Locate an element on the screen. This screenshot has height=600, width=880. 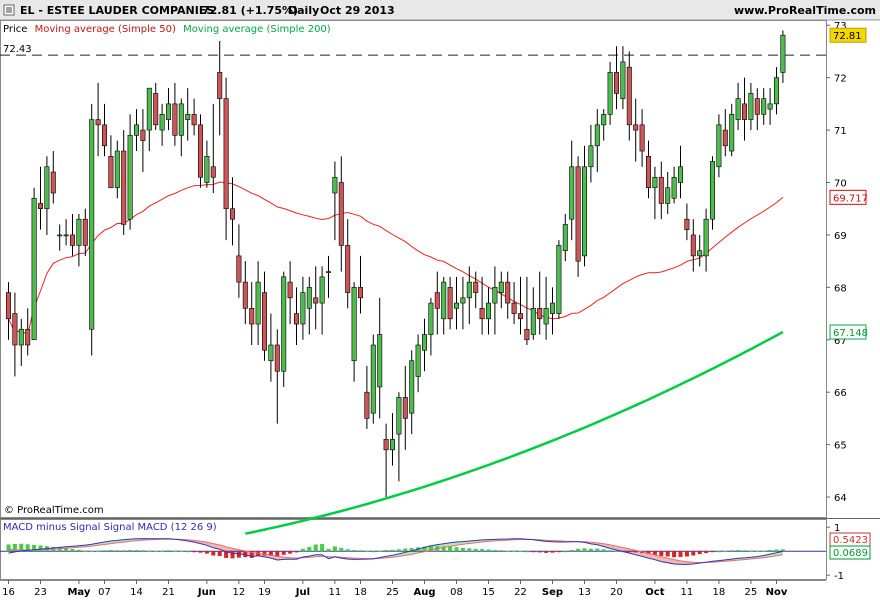
macd-panel is located at coordinates (413, 549).